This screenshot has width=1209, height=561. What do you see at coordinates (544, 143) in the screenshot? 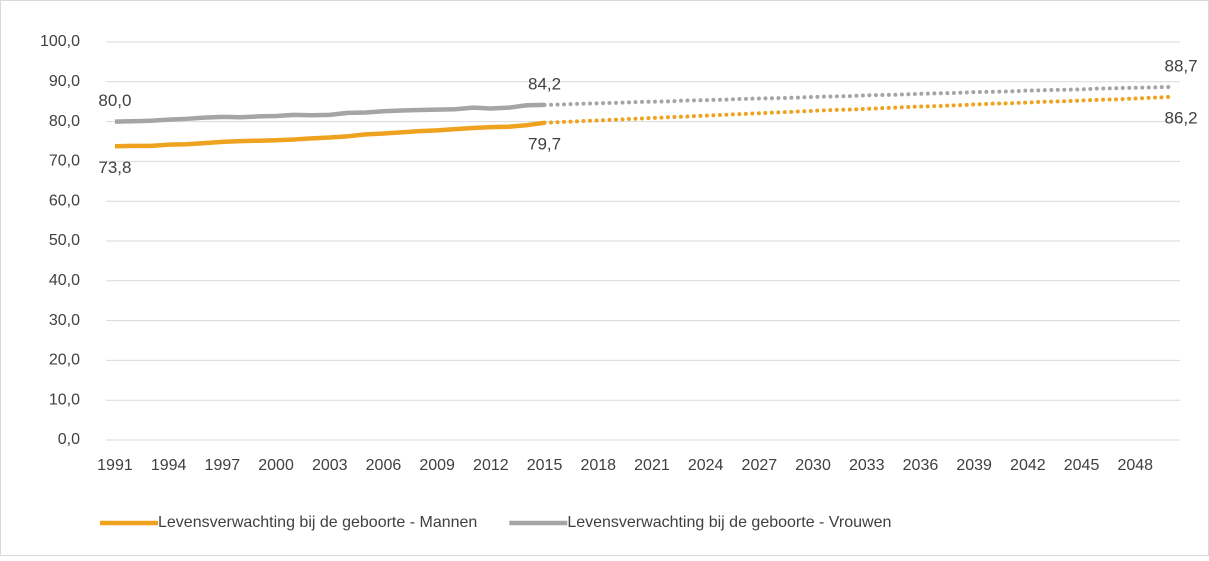
I see `data-label: 79,7` at bounding box center [544, 143].